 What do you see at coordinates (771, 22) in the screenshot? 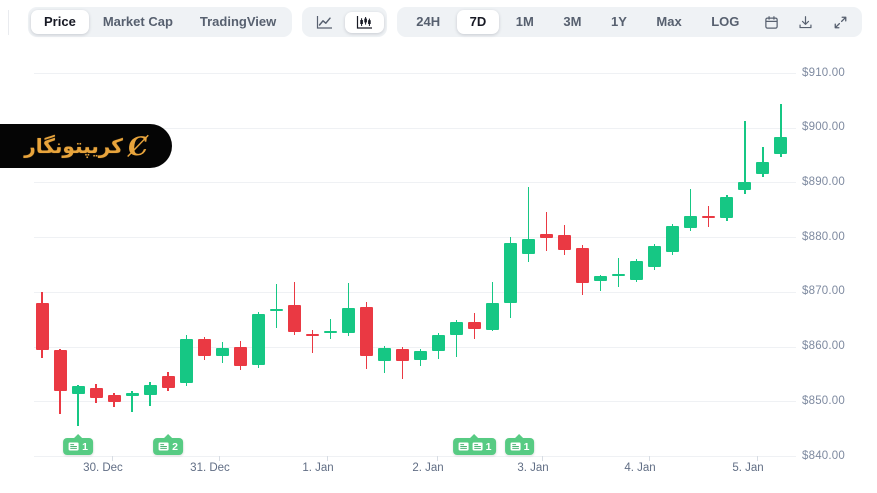
I see `calendar-button` at bounding box center [771, 22].